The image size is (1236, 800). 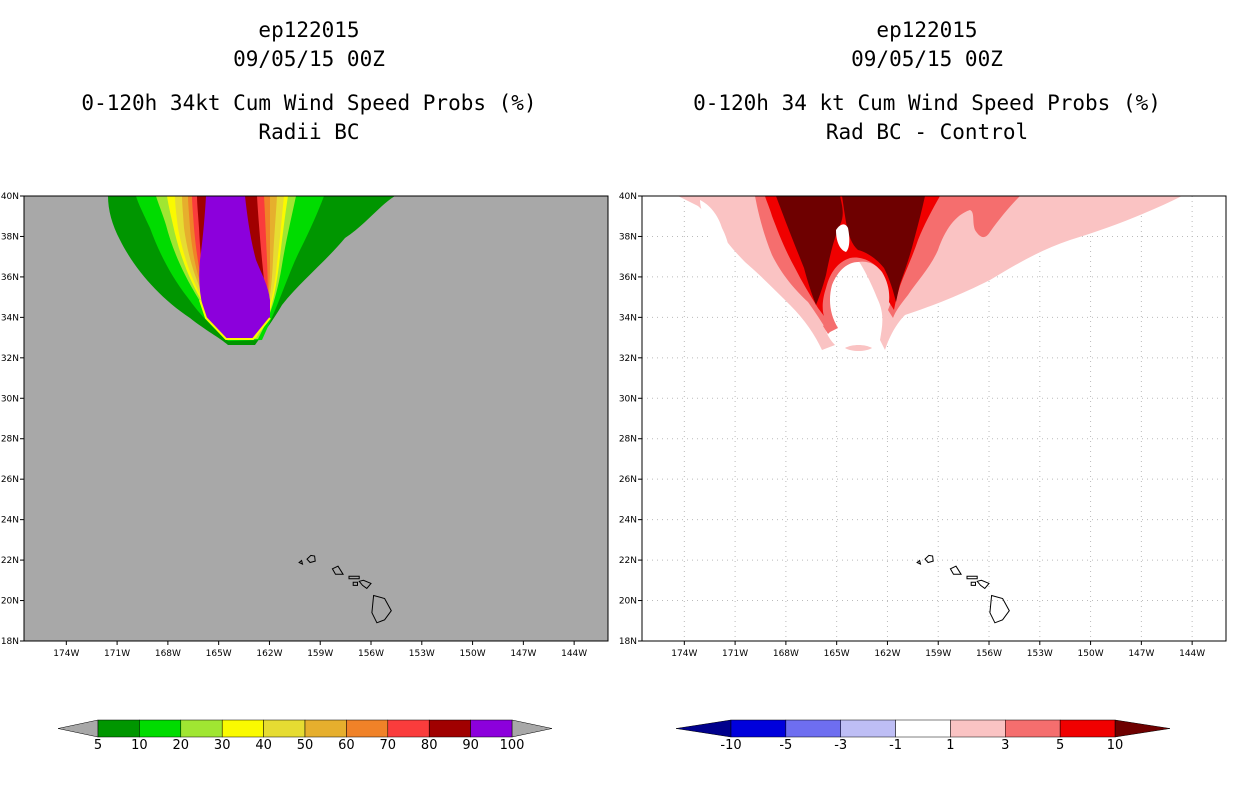 I want to click on right-lon-tick-label: 156W, so click(x=989, y=654).